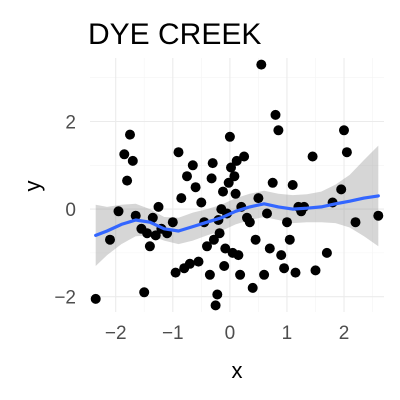  I want to click on x-tick-label: −2, so click(116, 333).